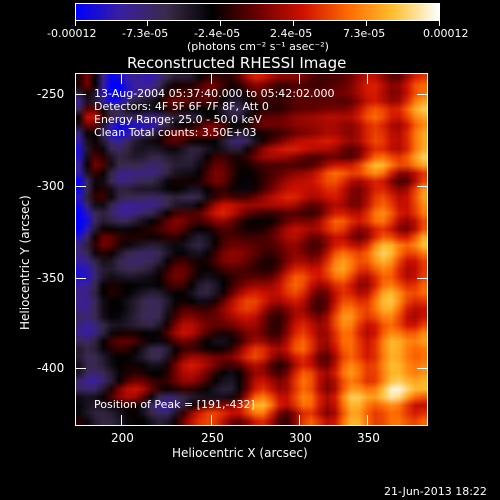 The height and width of the screenshot is (500, 500). Describe the element at coordinates (212, 438) in the screenshot. I see `x-tick-label: 250` at that location.